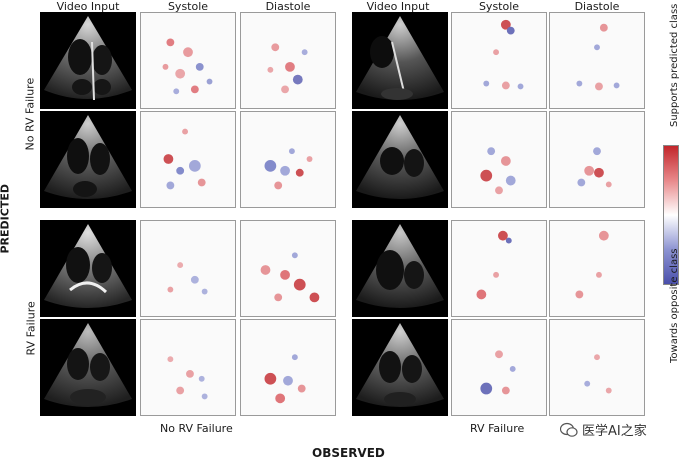 Image resolution: width=685 pixels, height=461 pixels. What do you see at coordinates (288, 6) in the screenshot?
I see `col-header-diastole-left: Diastole` at bounding box center [288, 6].